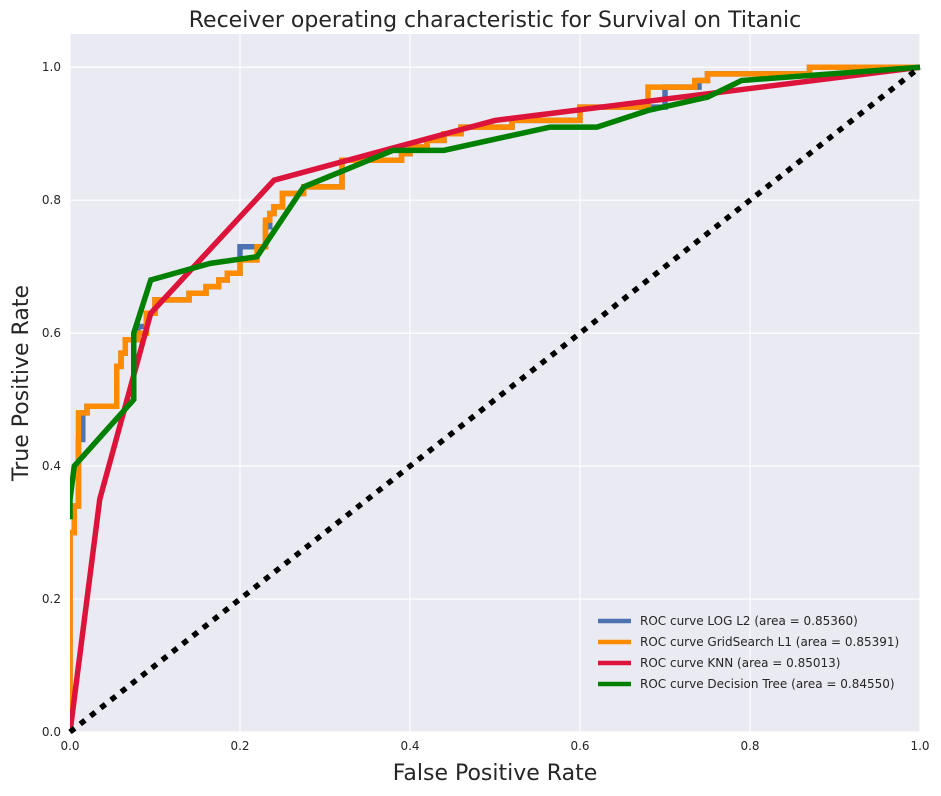 The image size is (941, 796). What do you see at coordinates (69, 746) in the screenshot?
I see `x-tick-label-0: 0.0` at bounding box center [69, 746].